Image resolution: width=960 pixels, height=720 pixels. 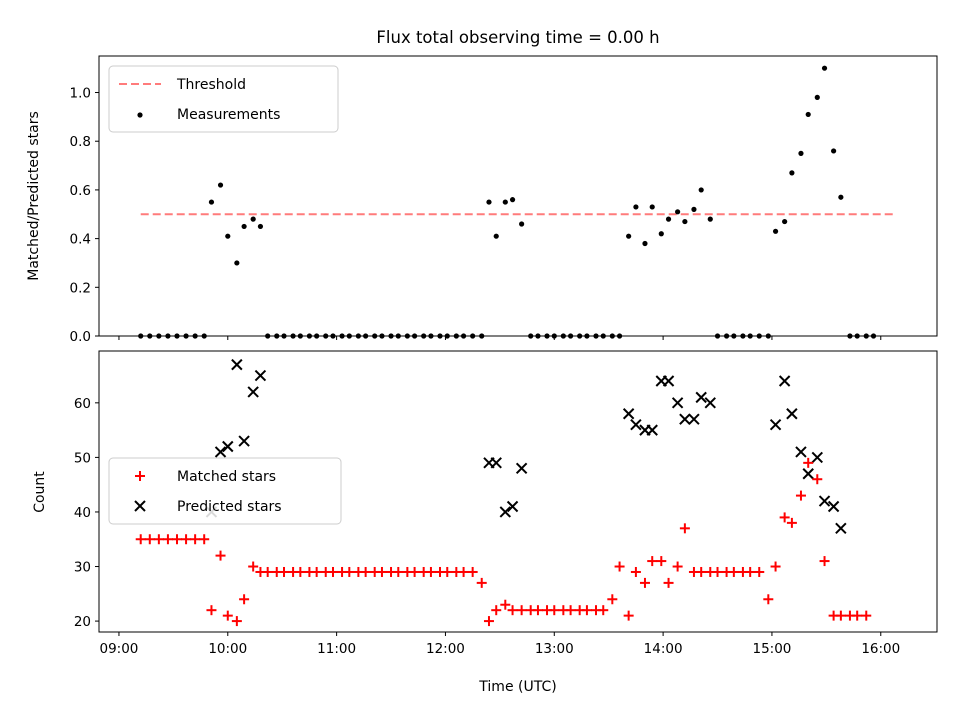 What do you see at coordinates (140, 506) in the screenshot?
I see `legend-predicted-marker` at bounding box center [140, 506].